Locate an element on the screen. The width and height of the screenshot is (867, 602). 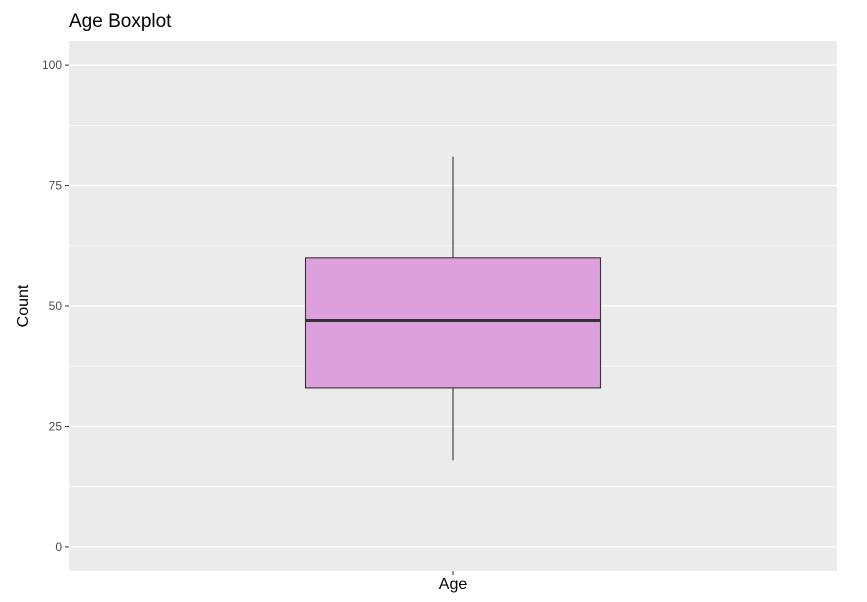
y-tick-label: 0 is located at coordinates (58, 547).